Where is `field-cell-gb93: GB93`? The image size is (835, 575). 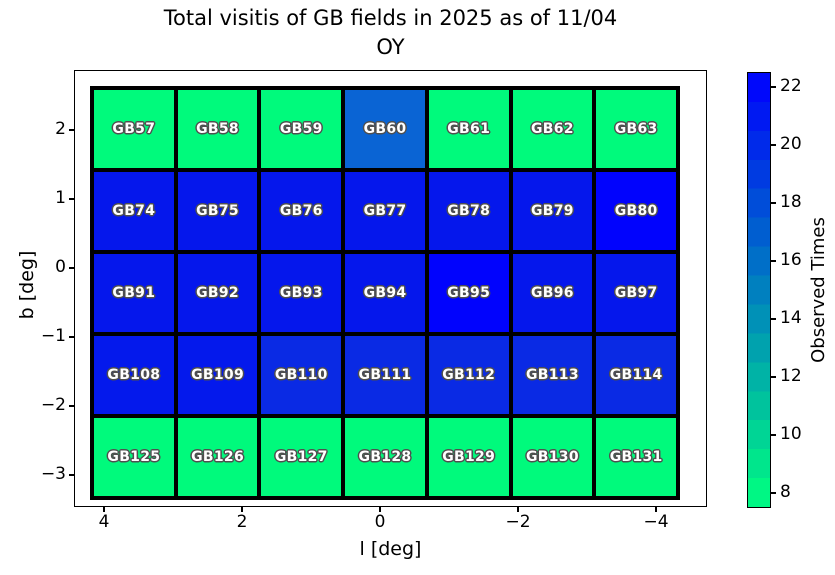
field-cell-gb93: GB93 is located at coordinates (301, 293).